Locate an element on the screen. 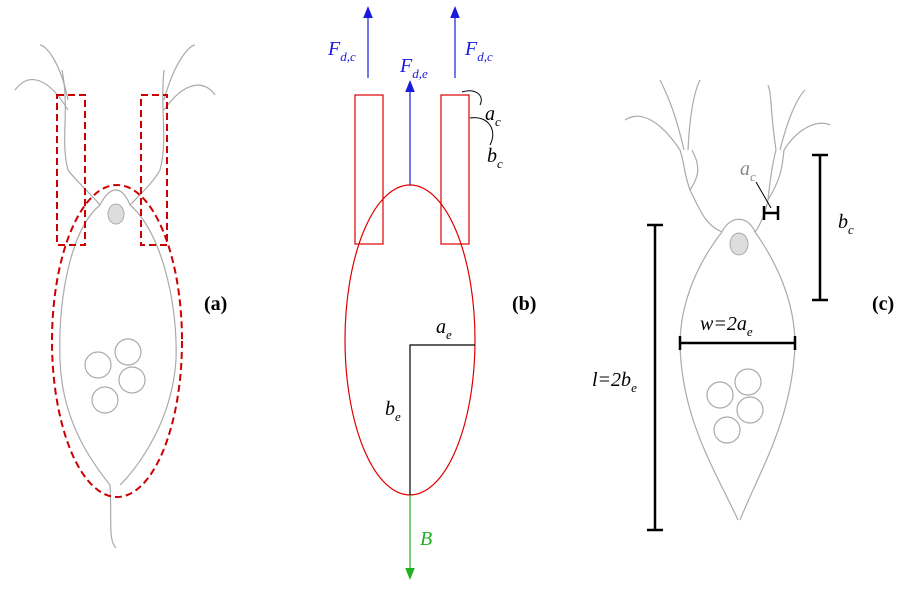  symbol: w=2a is located at coordinates (723, 324).